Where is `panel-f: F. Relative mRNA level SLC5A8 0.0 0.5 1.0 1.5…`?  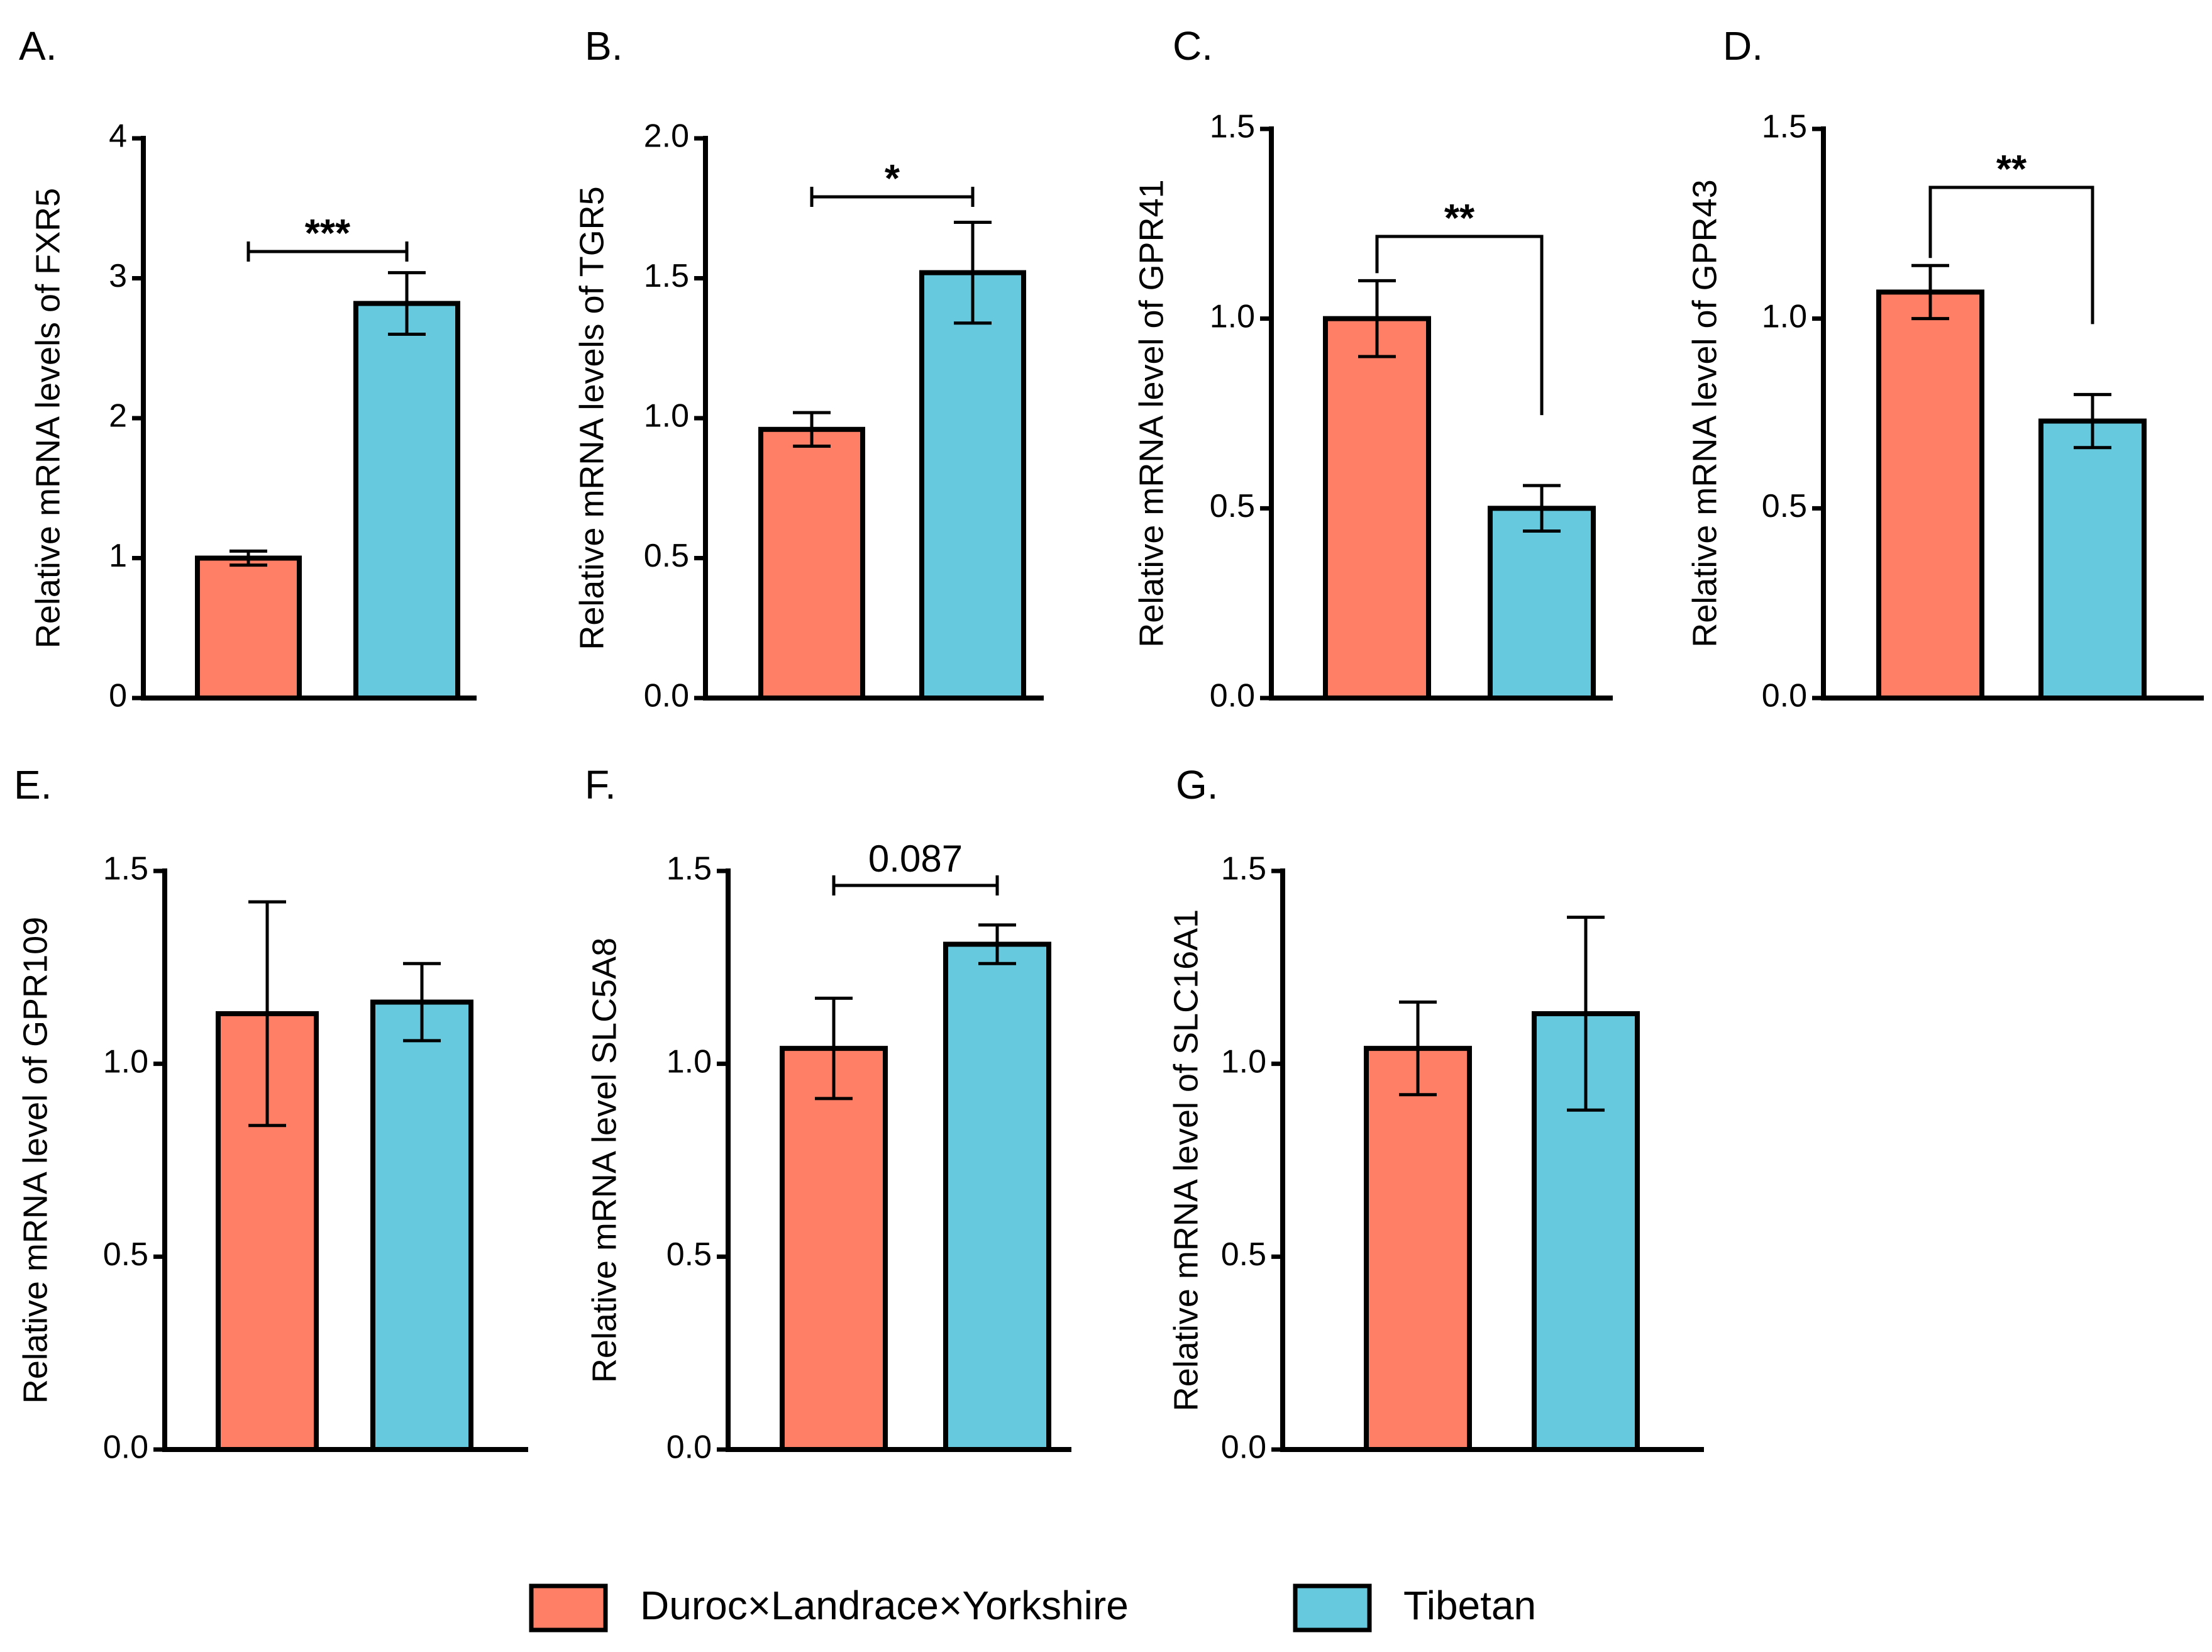
panel-f: F. Relative mRNA level SLC5A8 0.0 0.5 1.0 1.5… is located at coordinates (828, 1114).